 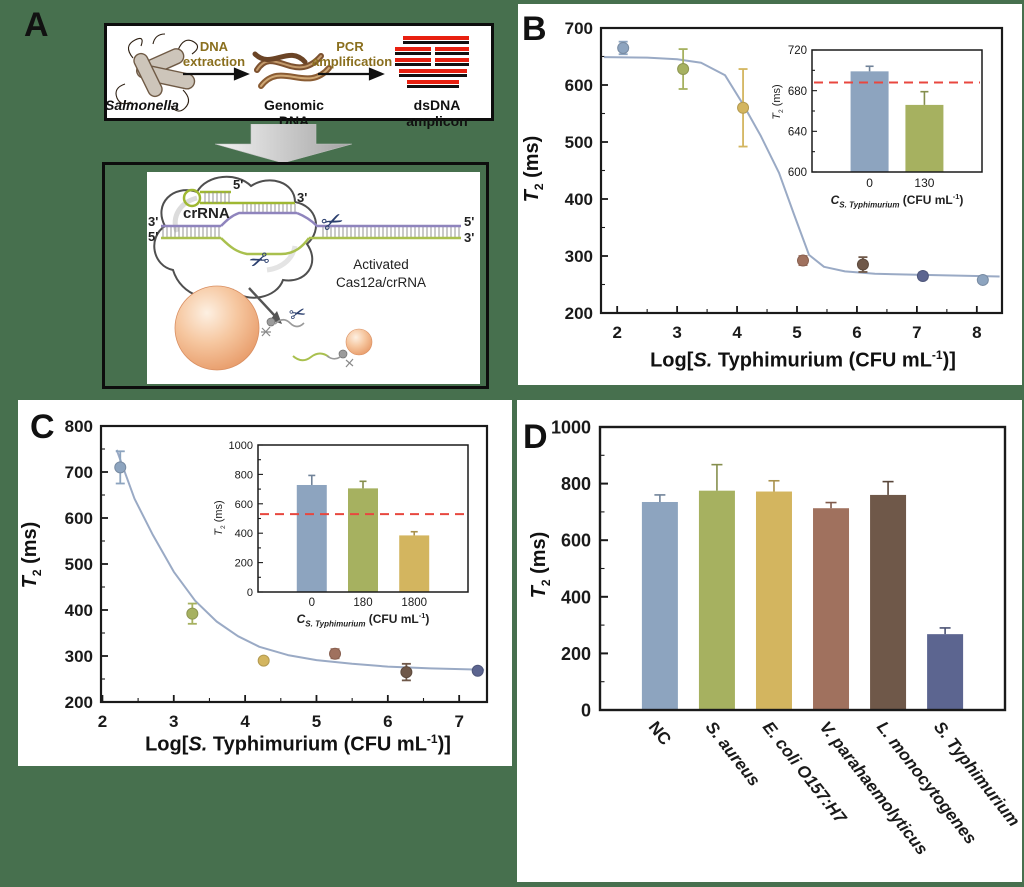 I want to click on prime-label: 5', so click(x=153, y=236).